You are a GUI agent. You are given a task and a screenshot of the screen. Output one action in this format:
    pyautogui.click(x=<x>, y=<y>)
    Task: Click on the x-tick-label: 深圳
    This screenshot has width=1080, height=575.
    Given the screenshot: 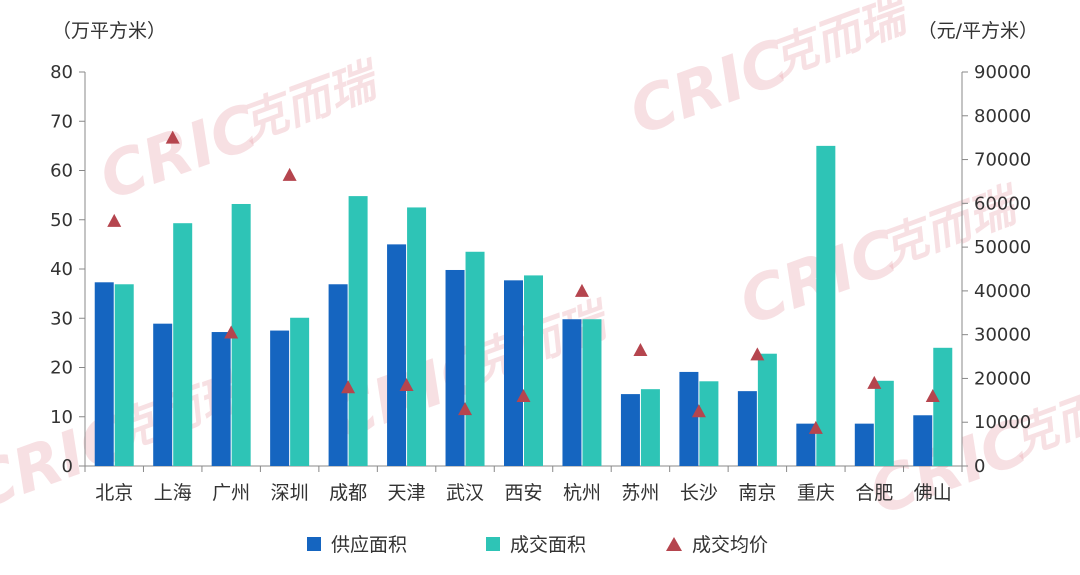 What is the action you would take?
    pyautogui.click(x=290, y=493)
    